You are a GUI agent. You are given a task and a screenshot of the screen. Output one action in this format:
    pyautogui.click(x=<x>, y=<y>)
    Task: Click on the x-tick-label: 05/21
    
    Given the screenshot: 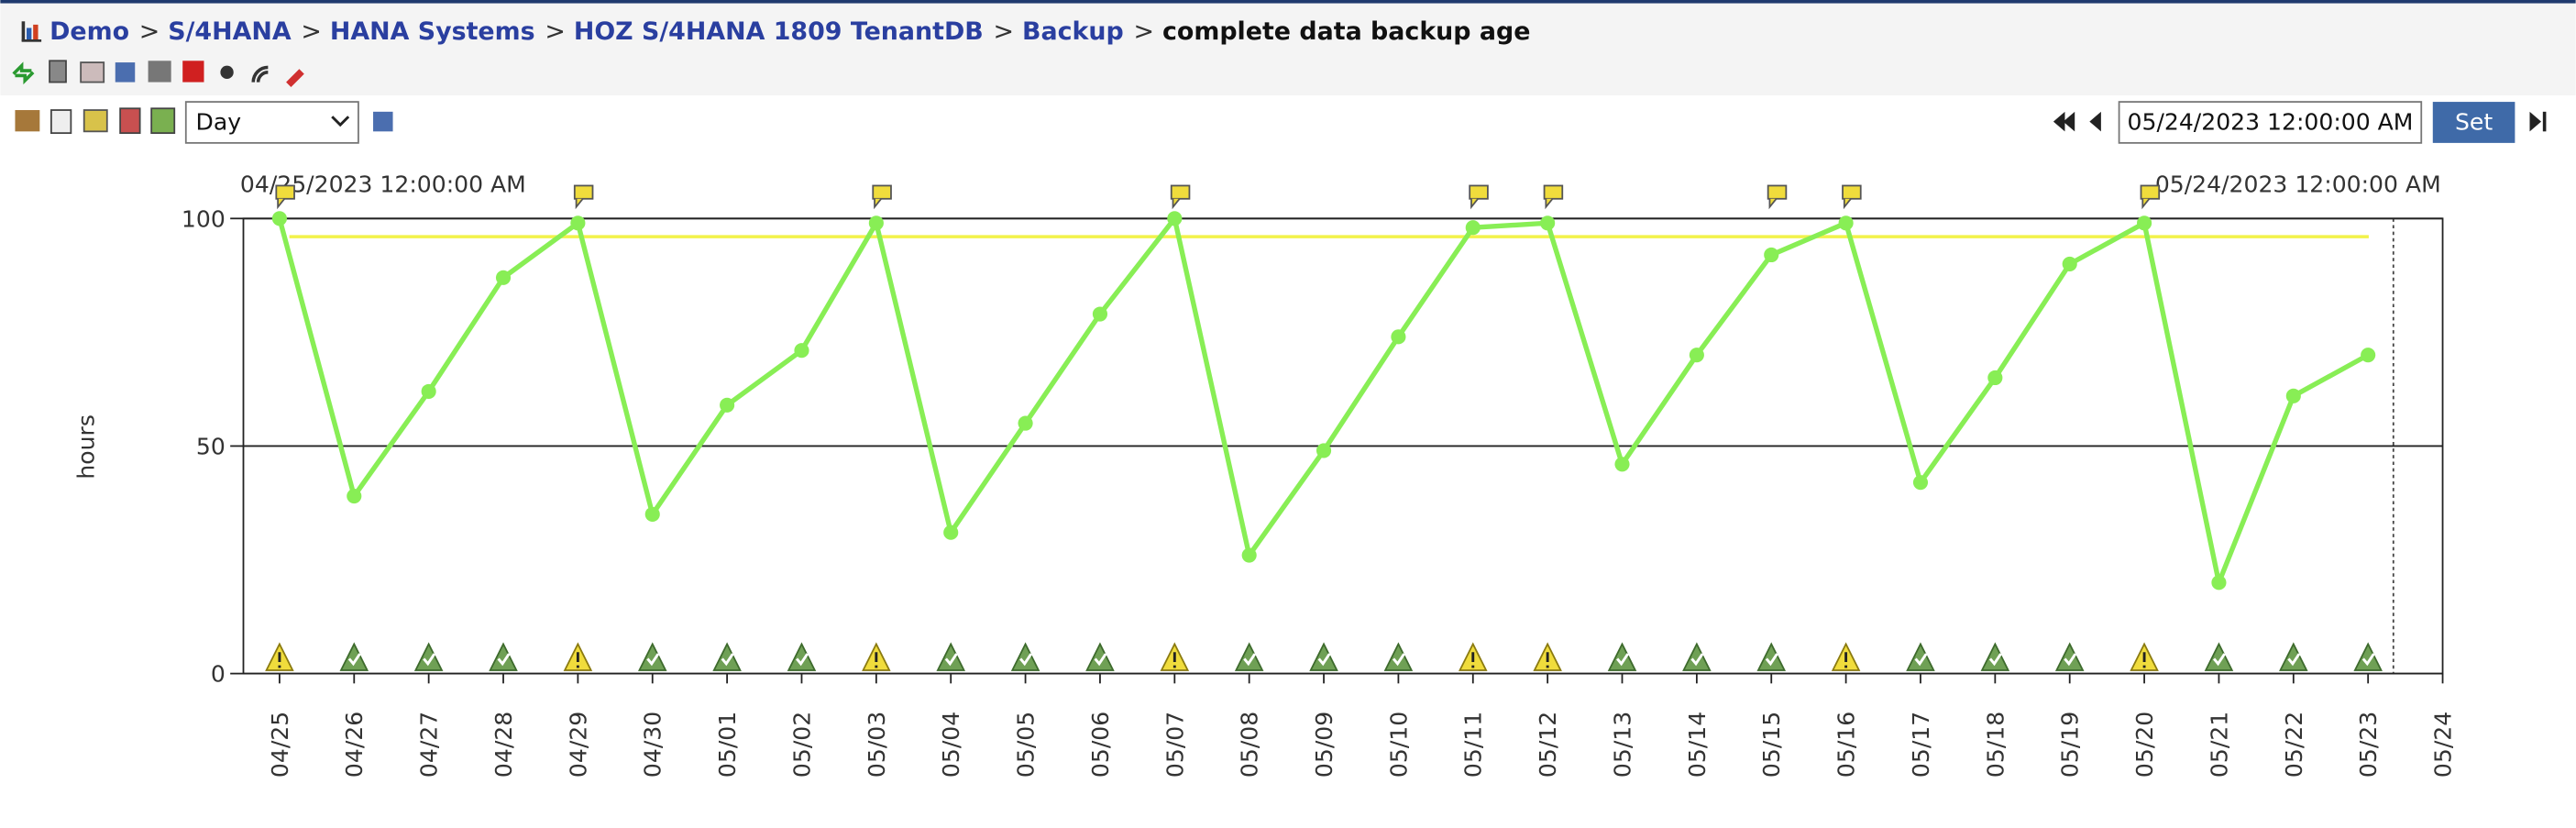 What is the action you would take?
    pyautogui.click(x=2219, y=745)
    